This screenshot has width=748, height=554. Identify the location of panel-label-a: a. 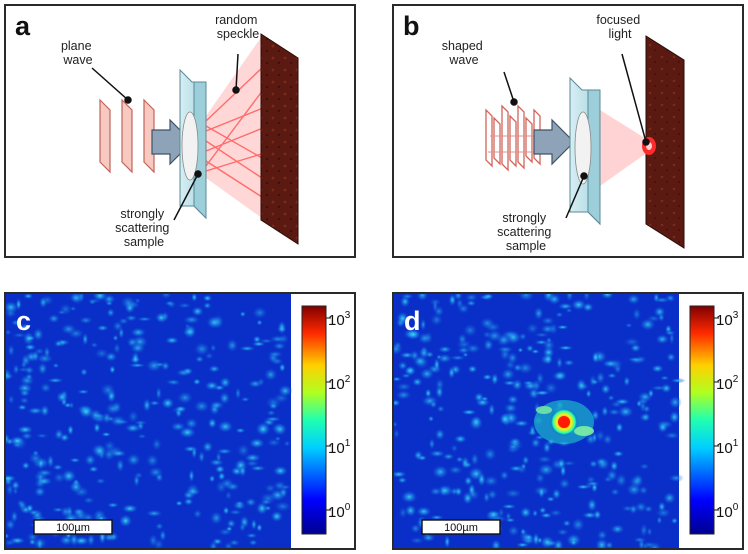
(23, 26).